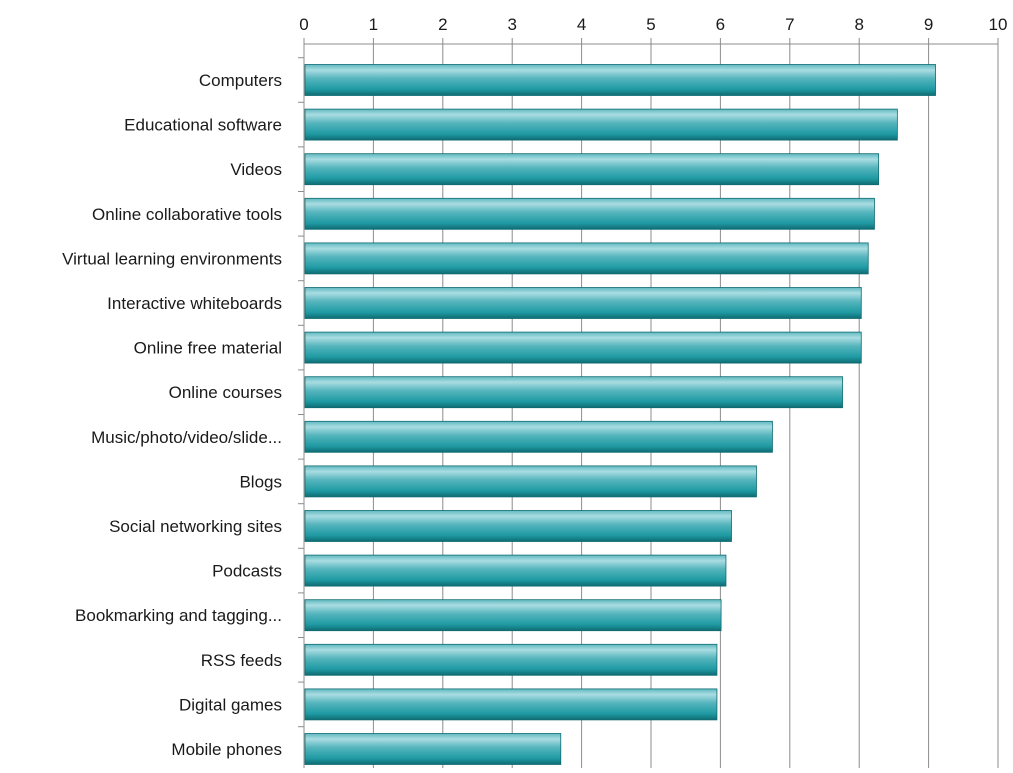 Image resolution: width=1013 pixels, height=773 pixels. What do you see at coordinates (586, 258) in the screenshot?
I see `bar-virtual-learning-environments` at bounding box center [586, 258].